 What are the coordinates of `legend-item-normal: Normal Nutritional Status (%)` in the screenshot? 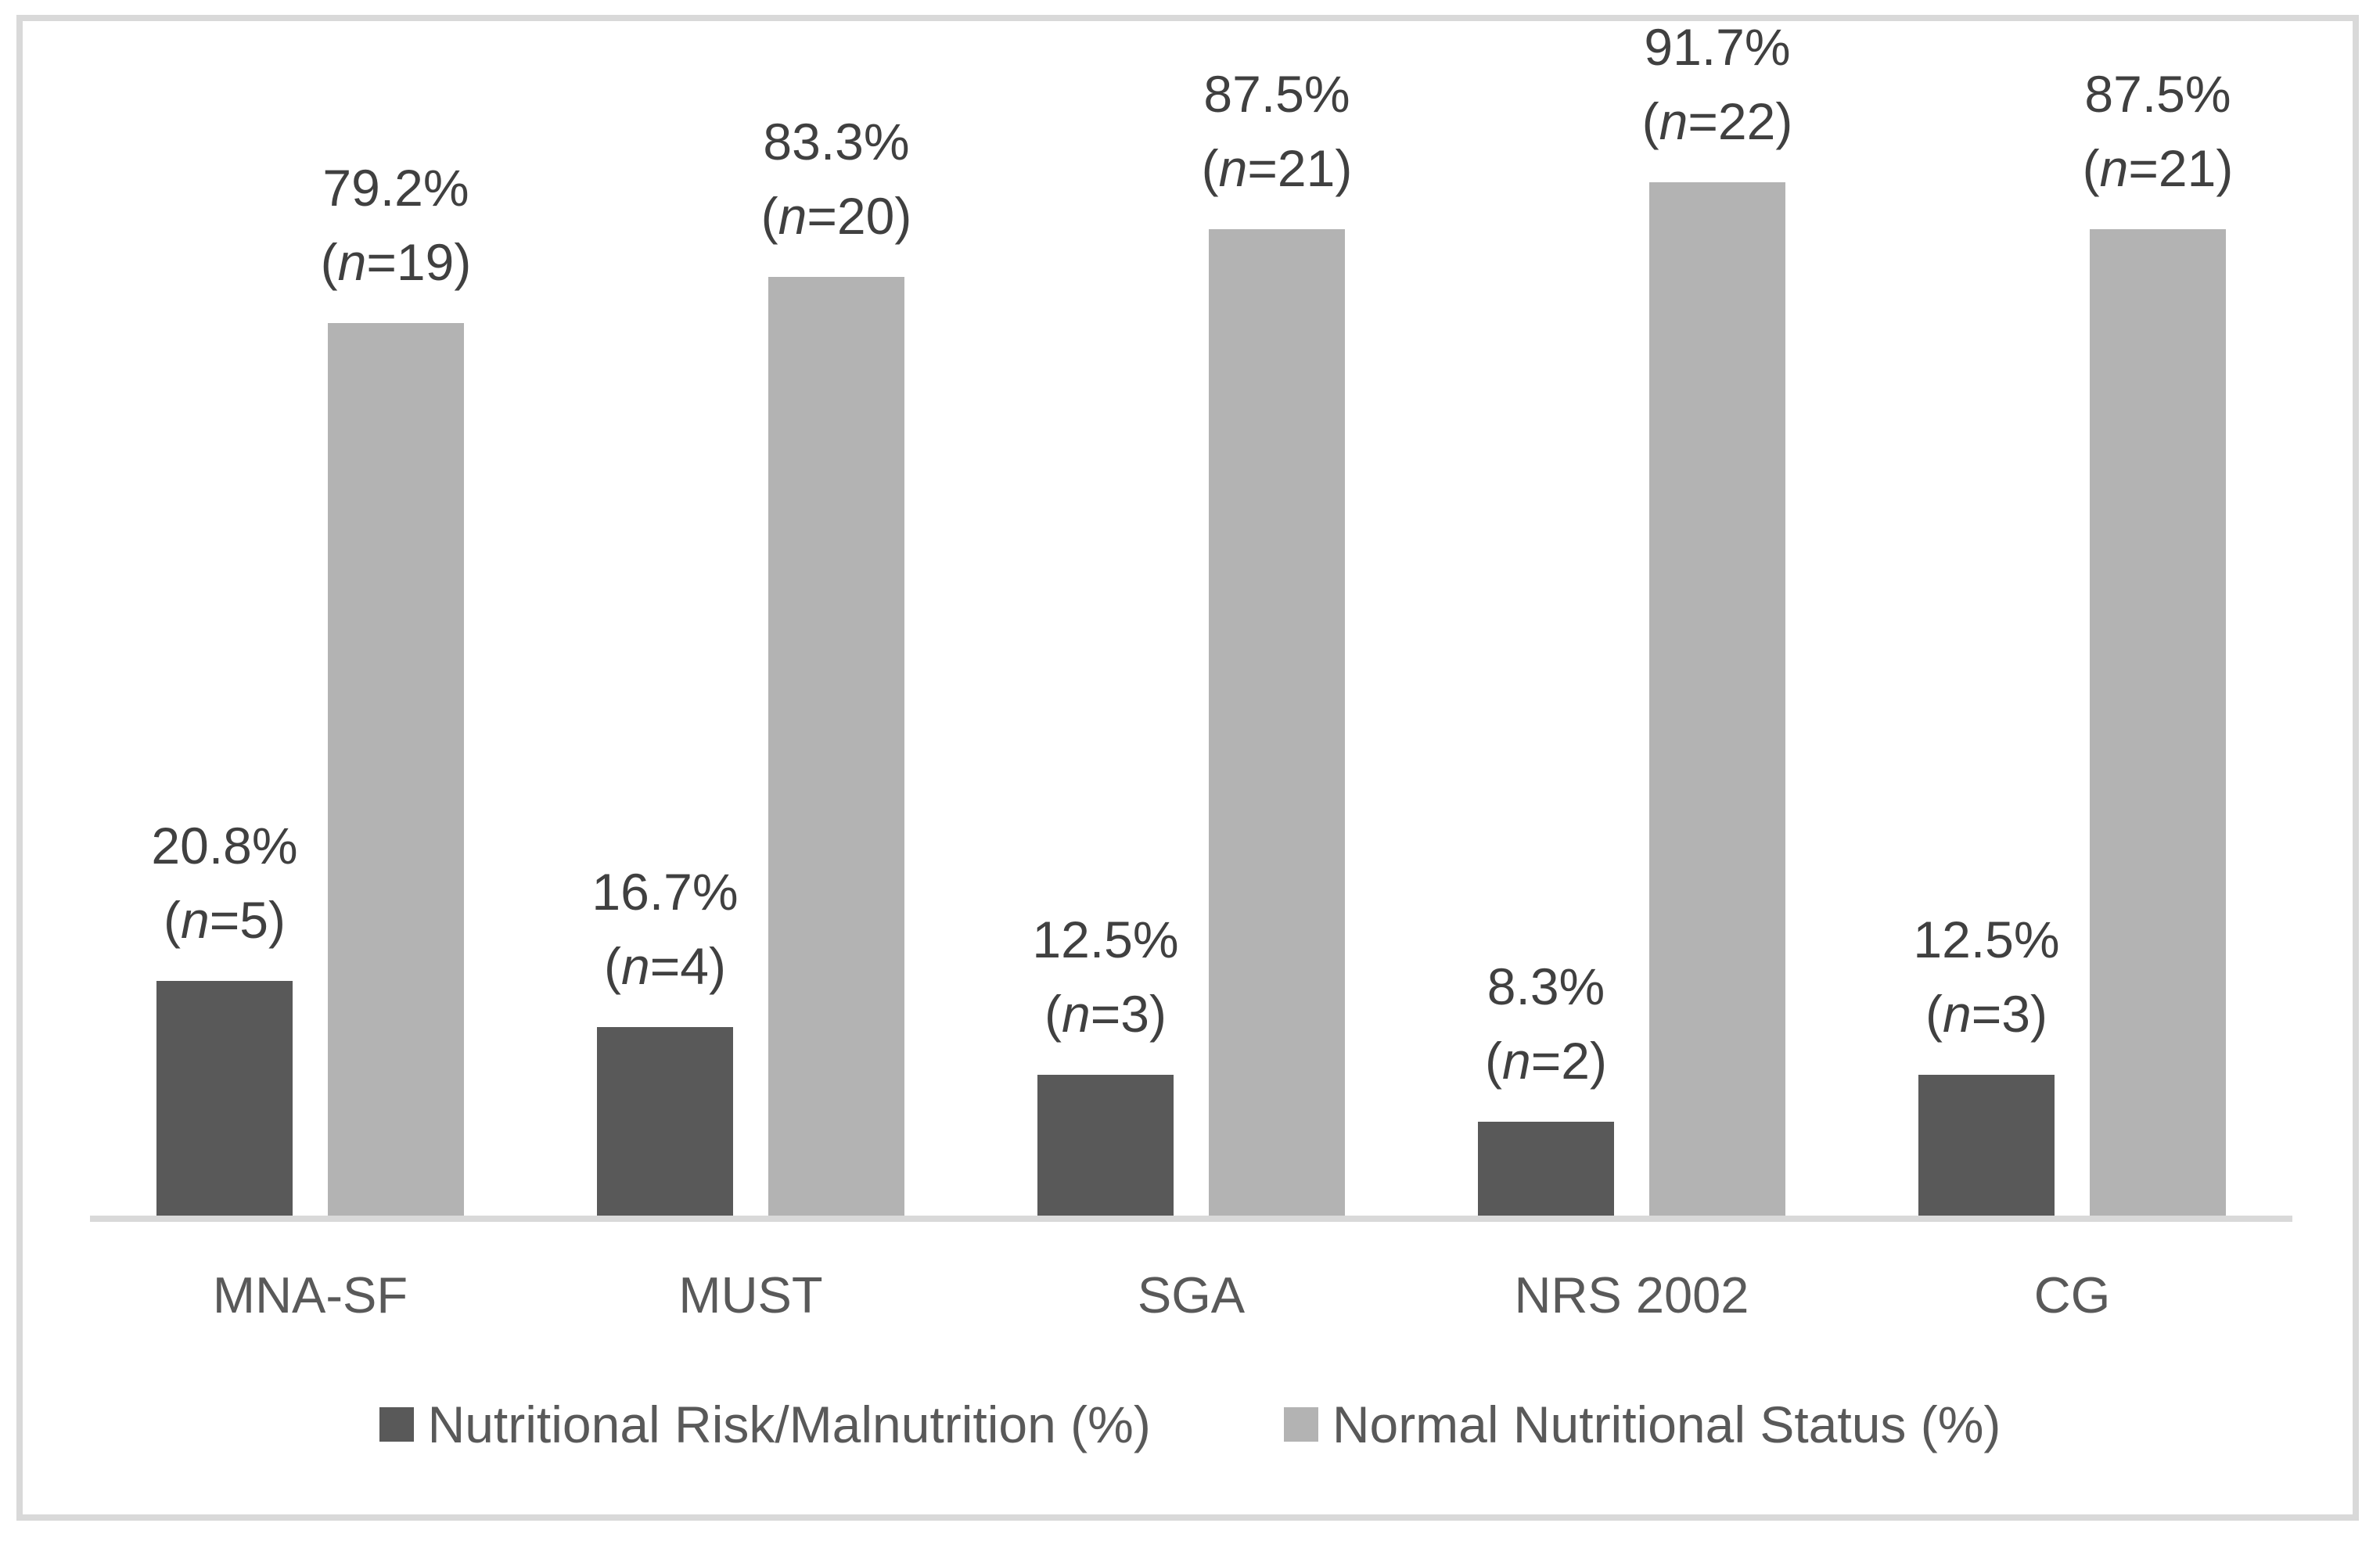 It's located at (1642, 1424).